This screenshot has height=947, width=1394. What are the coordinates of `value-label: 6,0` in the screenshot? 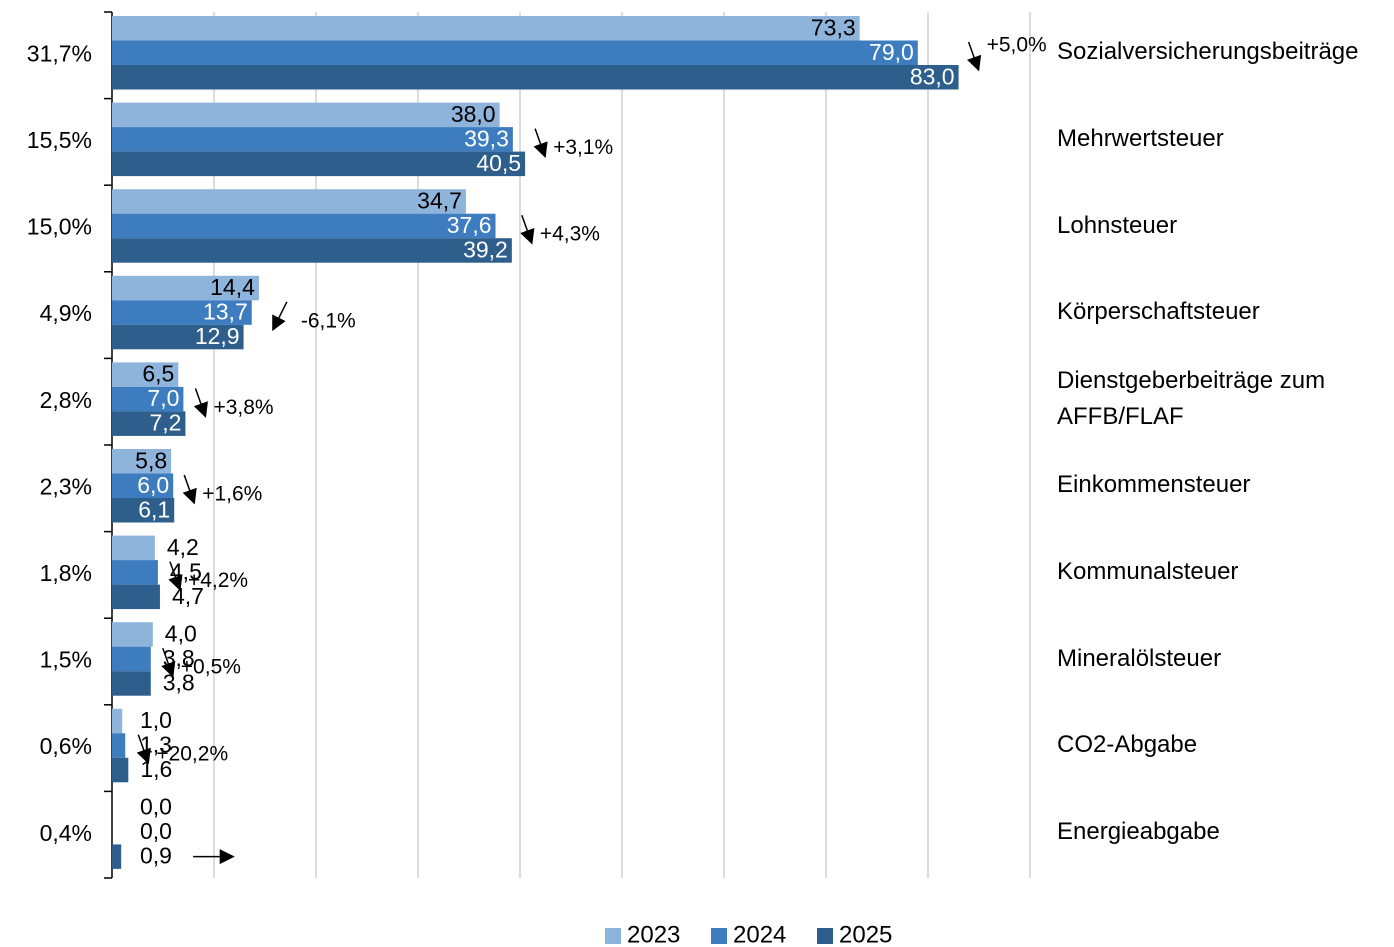 It's located at (153, 485).